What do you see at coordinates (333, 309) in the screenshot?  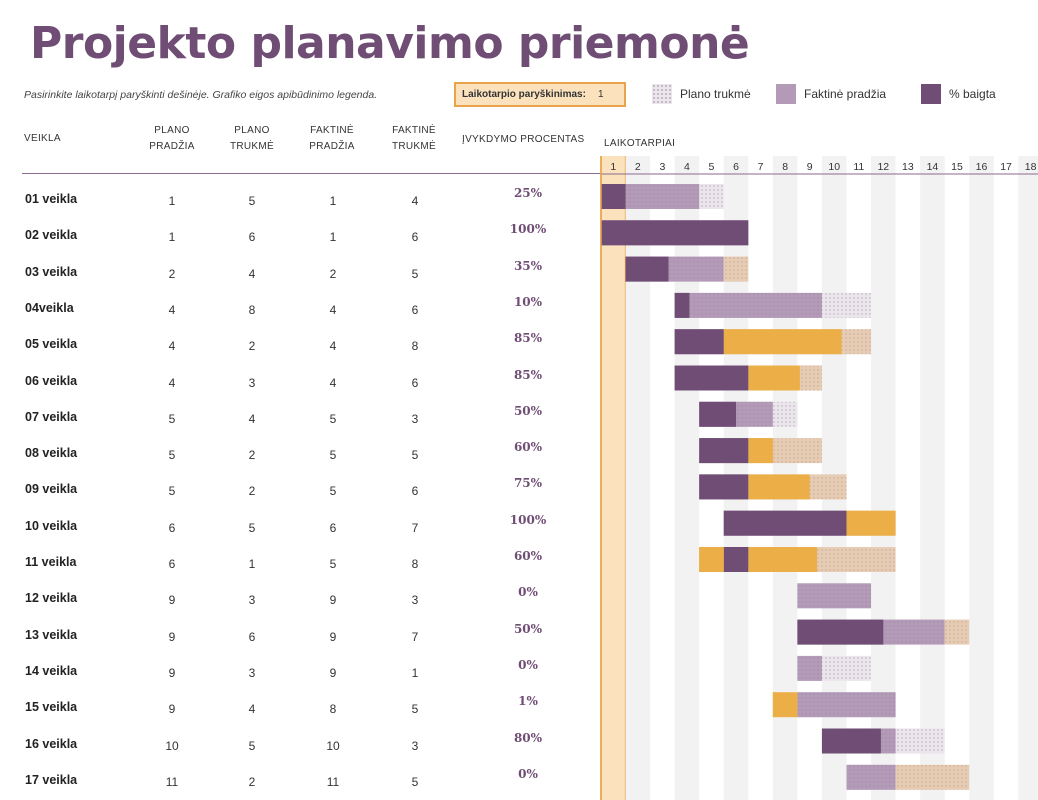 I see `actual-start-cell: 4` at bounding box center [333, 309].